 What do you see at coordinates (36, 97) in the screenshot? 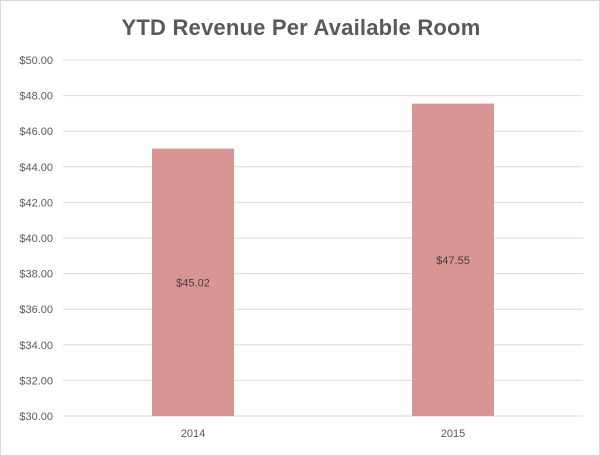
I see `y-tick-label: $48.00` at bounding box center [36, 97].